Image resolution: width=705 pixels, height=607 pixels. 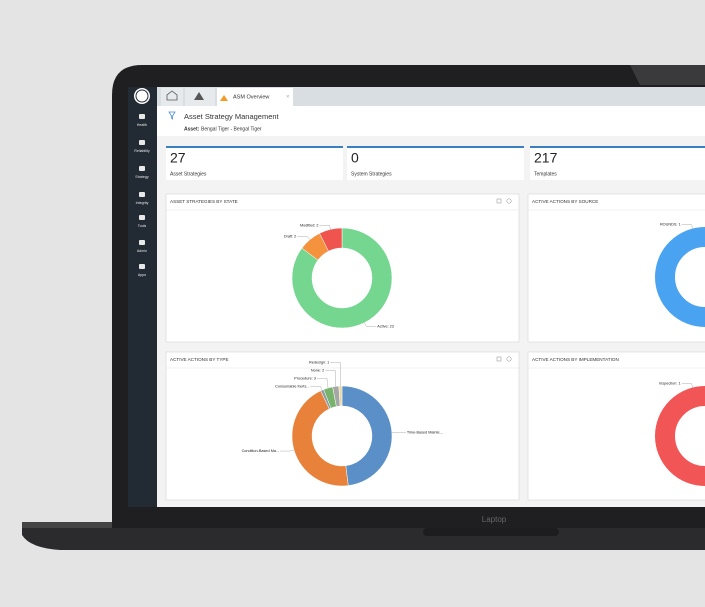 I want to click on sidebar-label: Integrity, so click(x=142, y=203).